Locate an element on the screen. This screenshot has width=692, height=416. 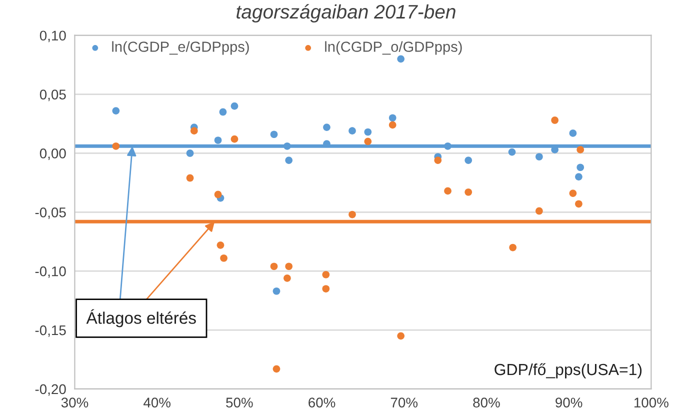
annotation: Átlagos eltérés is located at coordinates (141, 318).